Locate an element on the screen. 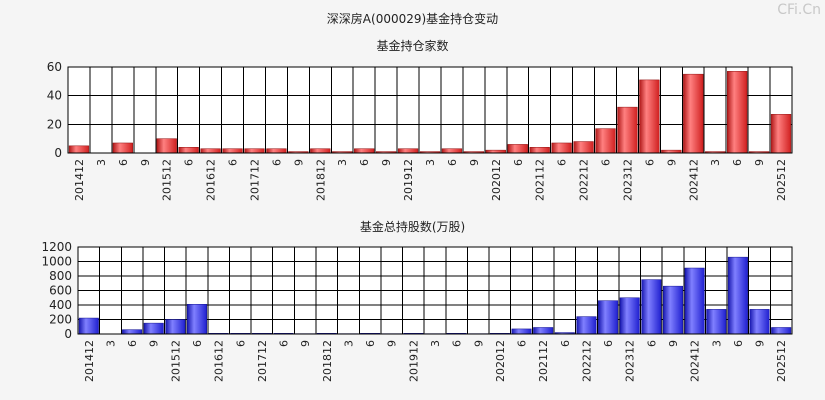 The height and width of the screenshot is (400, 825). watermark-logo: CFi.Cn is located at coordinates (799, 10).